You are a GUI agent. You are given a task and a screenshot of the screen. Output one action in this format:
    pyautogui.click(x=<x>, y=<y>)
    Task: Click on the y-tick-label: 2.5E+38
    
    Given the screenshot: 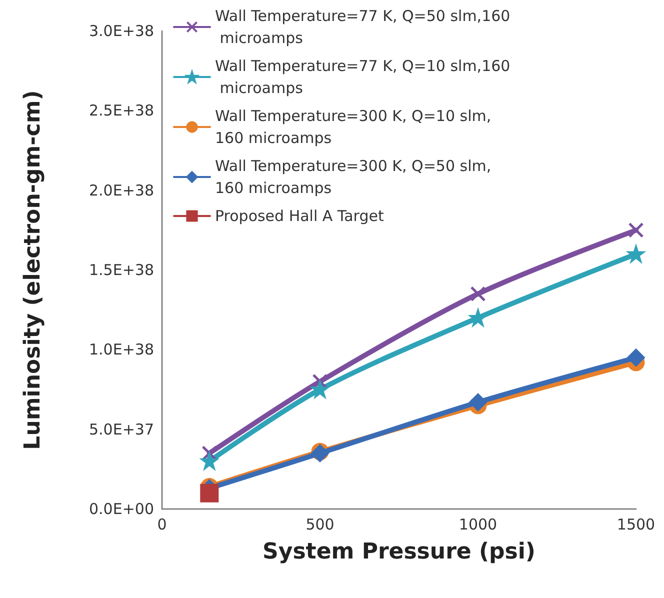 What is the action you would take?
    pyautogui.click(x=121, y=111)
    